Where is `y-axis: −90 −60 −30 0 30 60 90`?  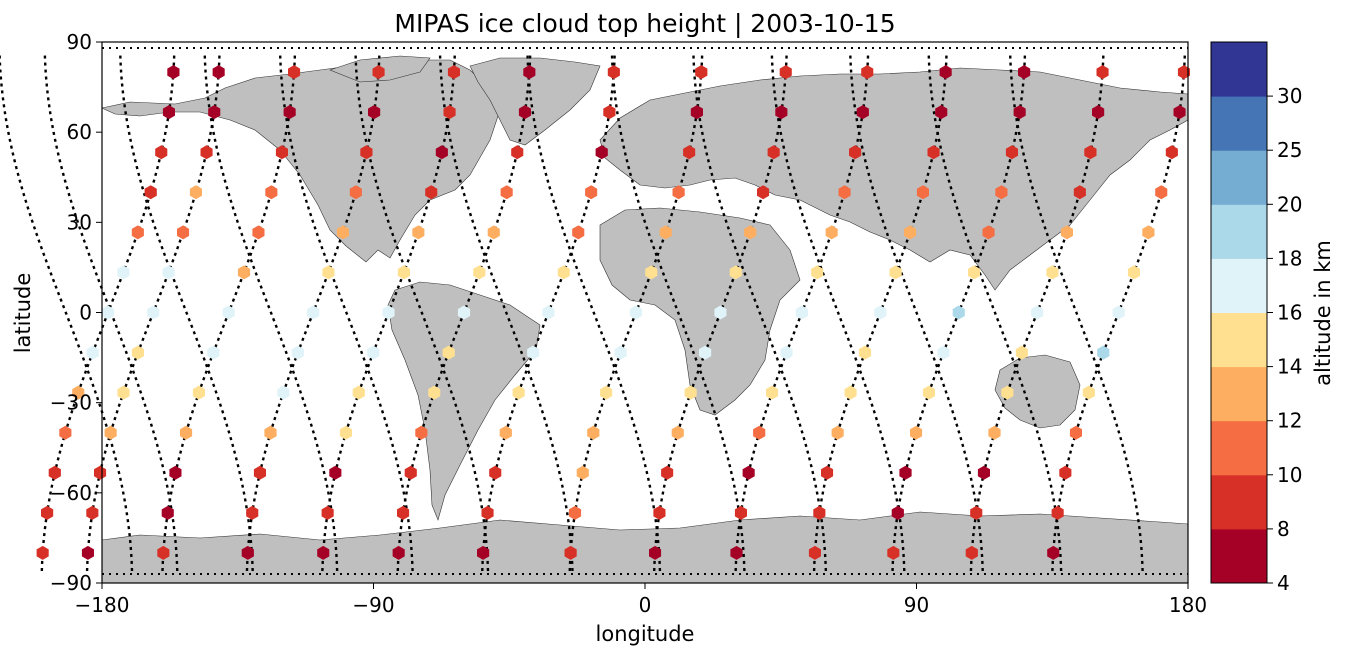 y-axis: −90 −60 −30 0 30 60 90 is located at coordinates (76, 312).